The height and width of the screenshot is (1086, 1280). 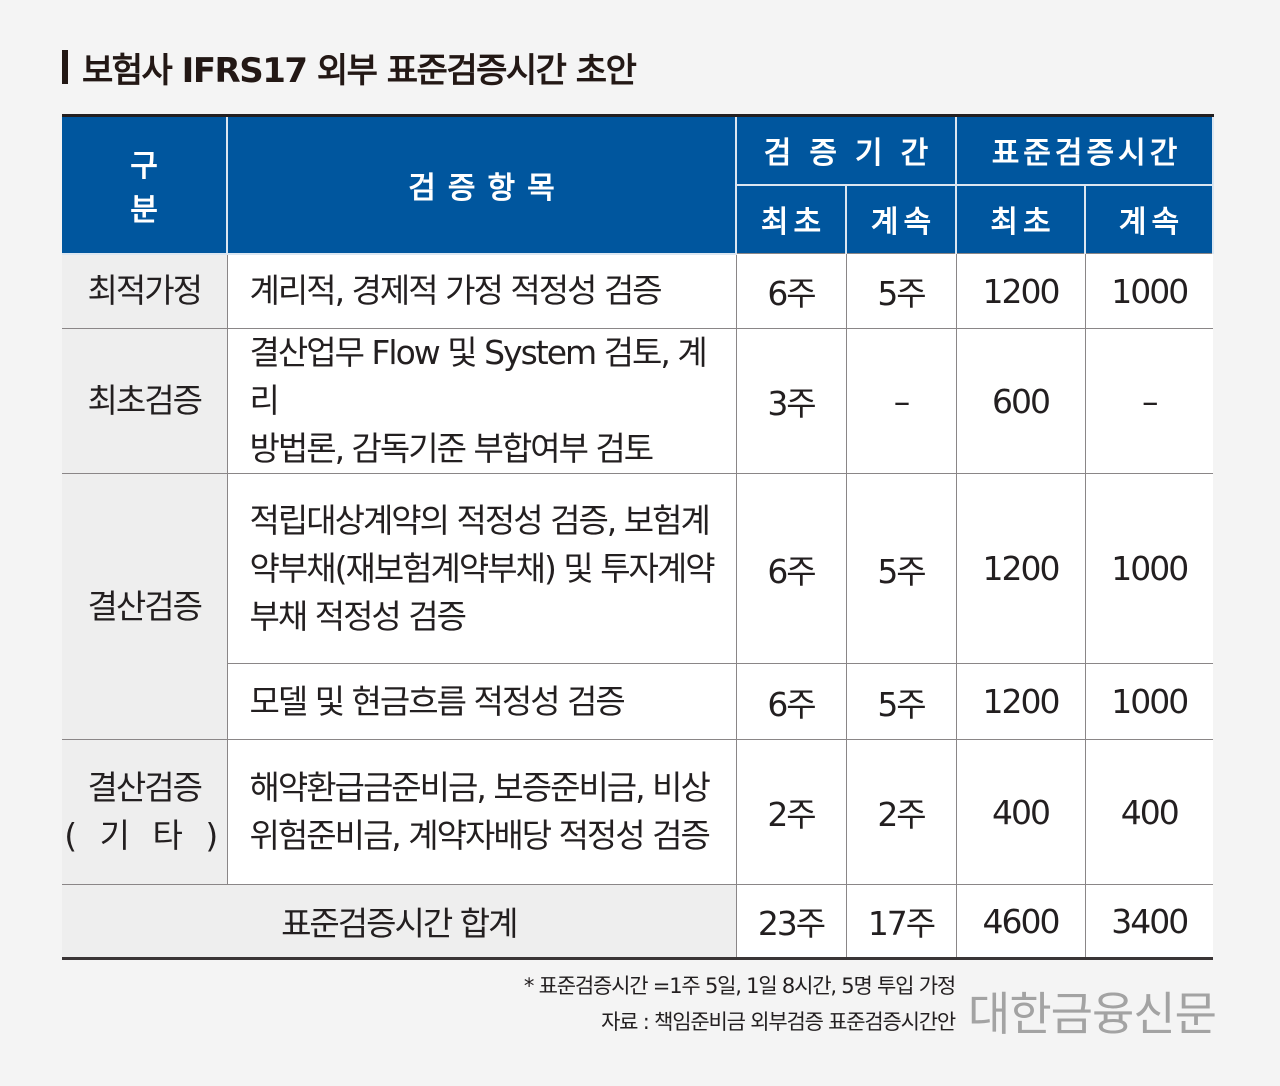 I want to click on row-category: 최초검증, so click(x=145, y=401).